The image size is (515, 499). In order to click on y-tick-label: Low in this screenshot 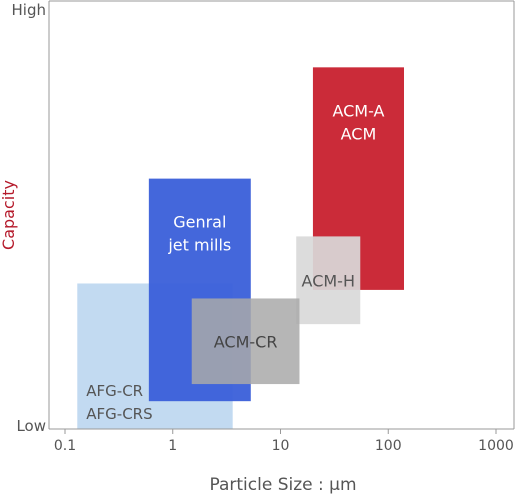, I will do `click(31, 426)`.